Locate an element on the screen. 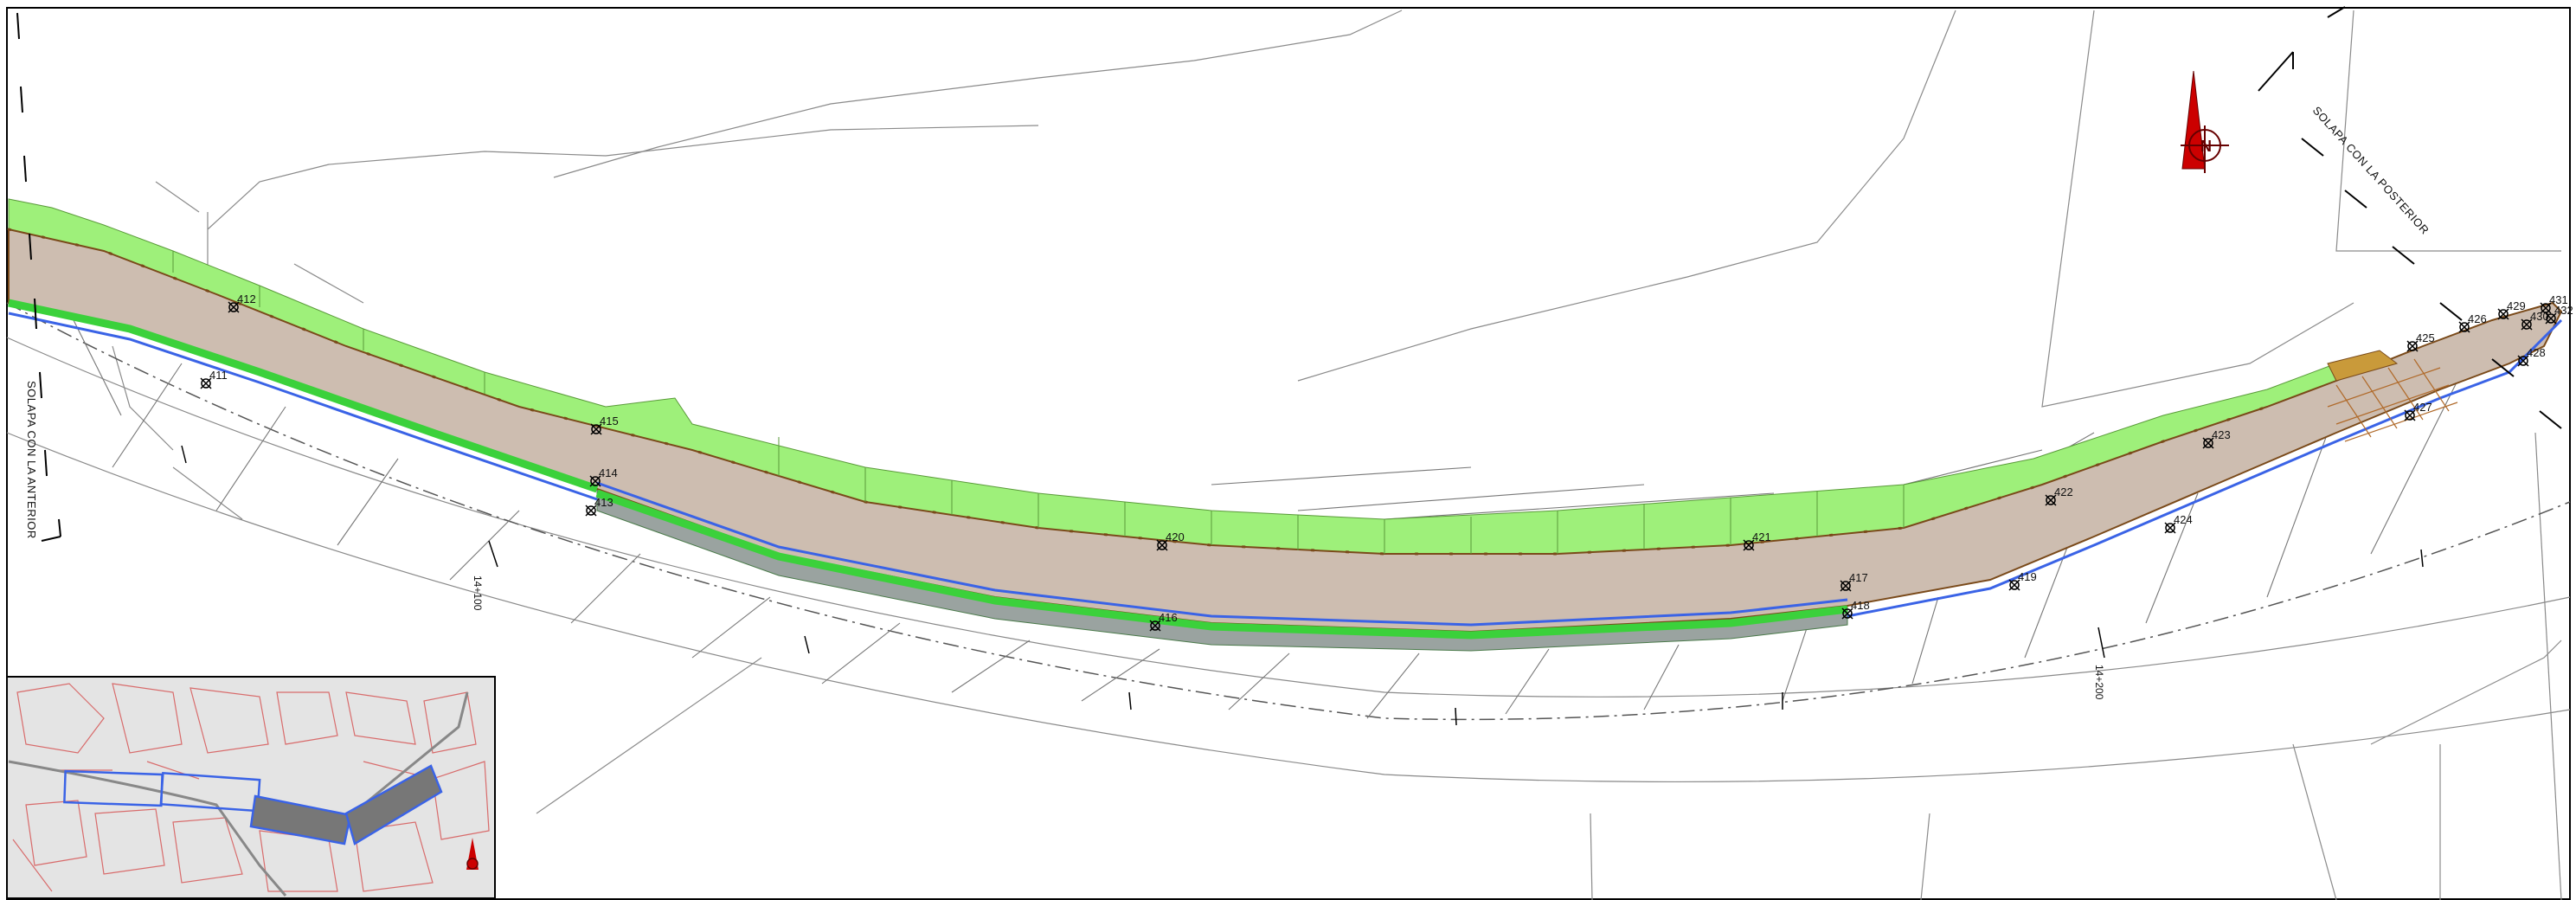 The width and height of the screenshot is (2576, 900). survey-point-414: 414 is located at coordinates (603, 476).